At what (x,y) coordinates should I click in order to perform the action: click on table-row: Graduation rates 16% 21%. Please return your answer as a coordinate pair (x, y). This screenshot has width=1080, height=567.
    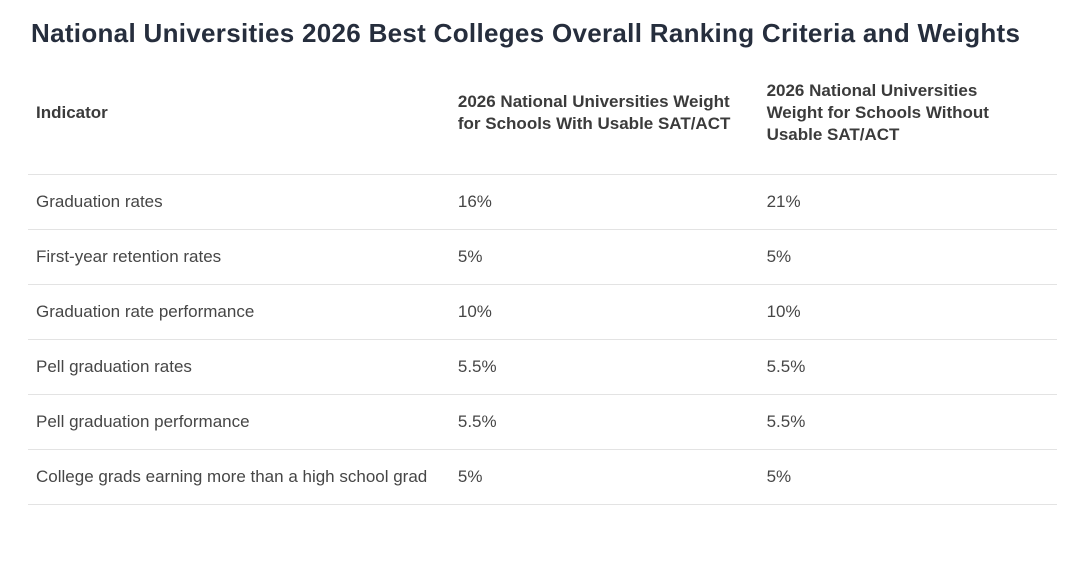
    Looking at the image, I should click on (542, 202).